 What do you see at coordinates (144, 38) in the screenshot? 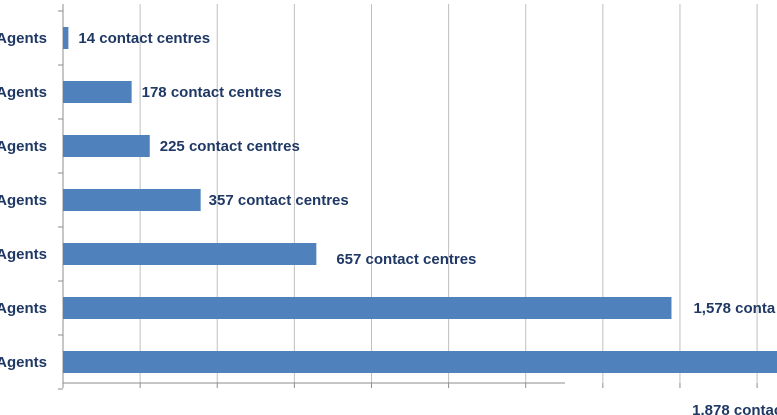
I see `data-label: 14 contact centres` at bounding box center [144, 38].